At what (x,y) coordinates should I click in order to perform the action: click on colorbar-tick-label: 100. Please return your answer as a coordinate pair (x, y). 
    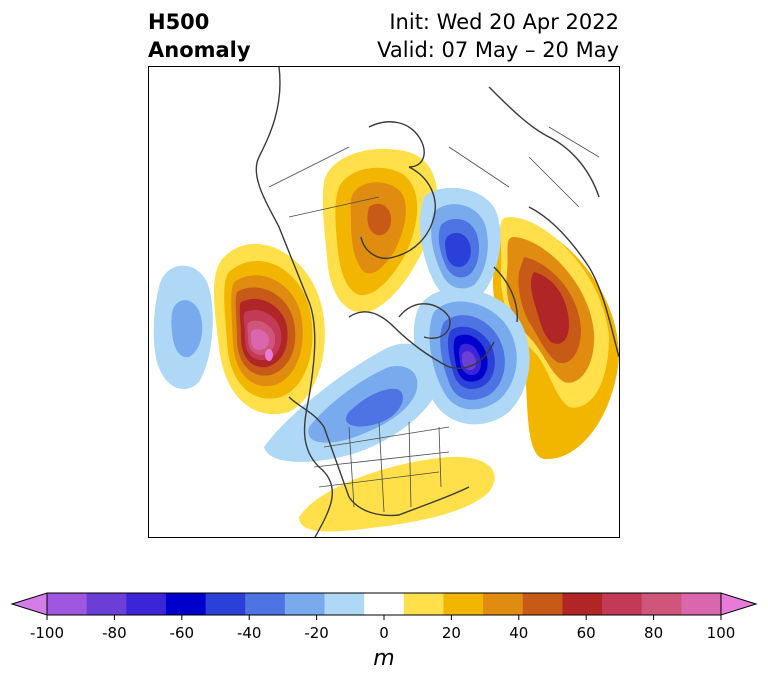
    Looking at the image, I should click on (721, 633).